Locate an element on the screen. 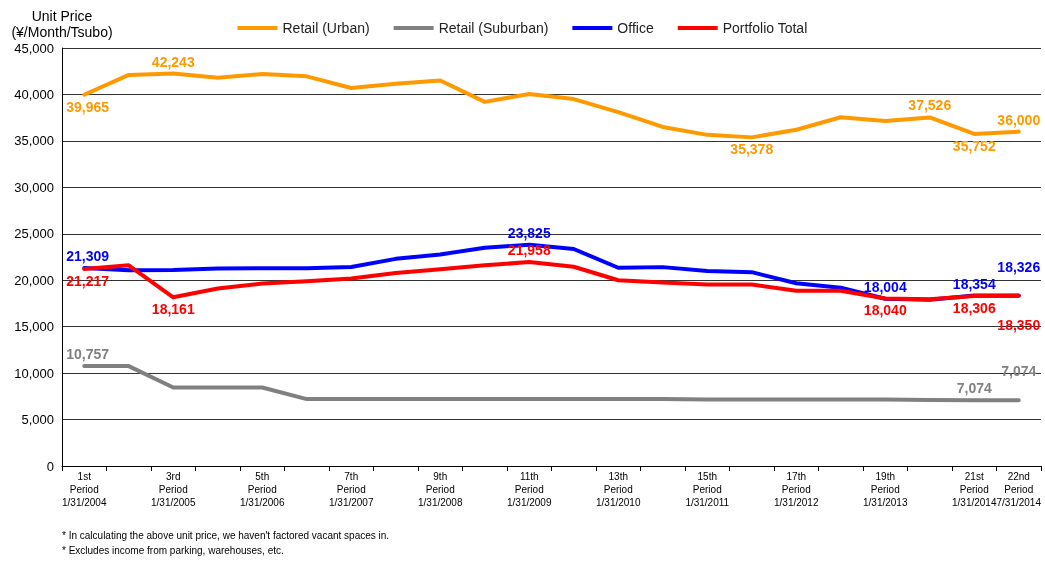  data-label: 39,965 is located at coordinates (88, 106).